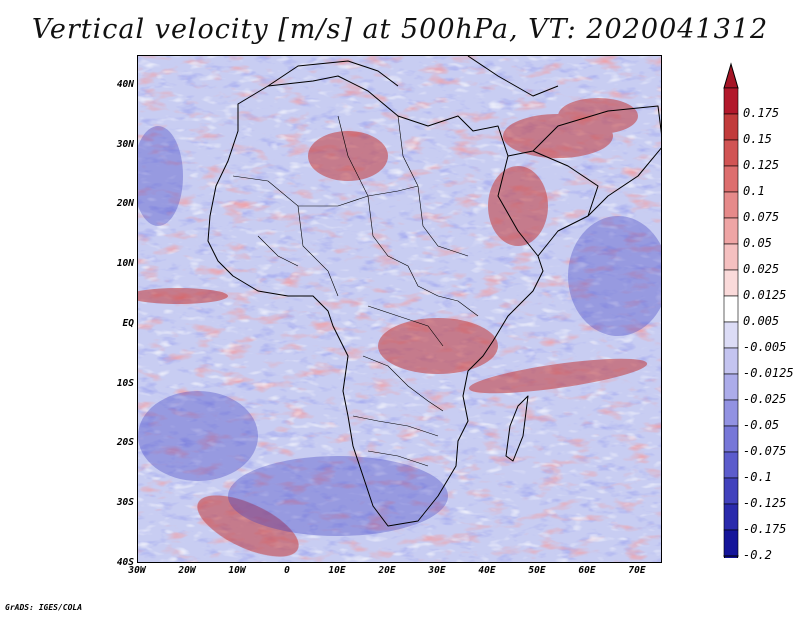  I want to click on colorbar-top-arrow, so click(731, 75).